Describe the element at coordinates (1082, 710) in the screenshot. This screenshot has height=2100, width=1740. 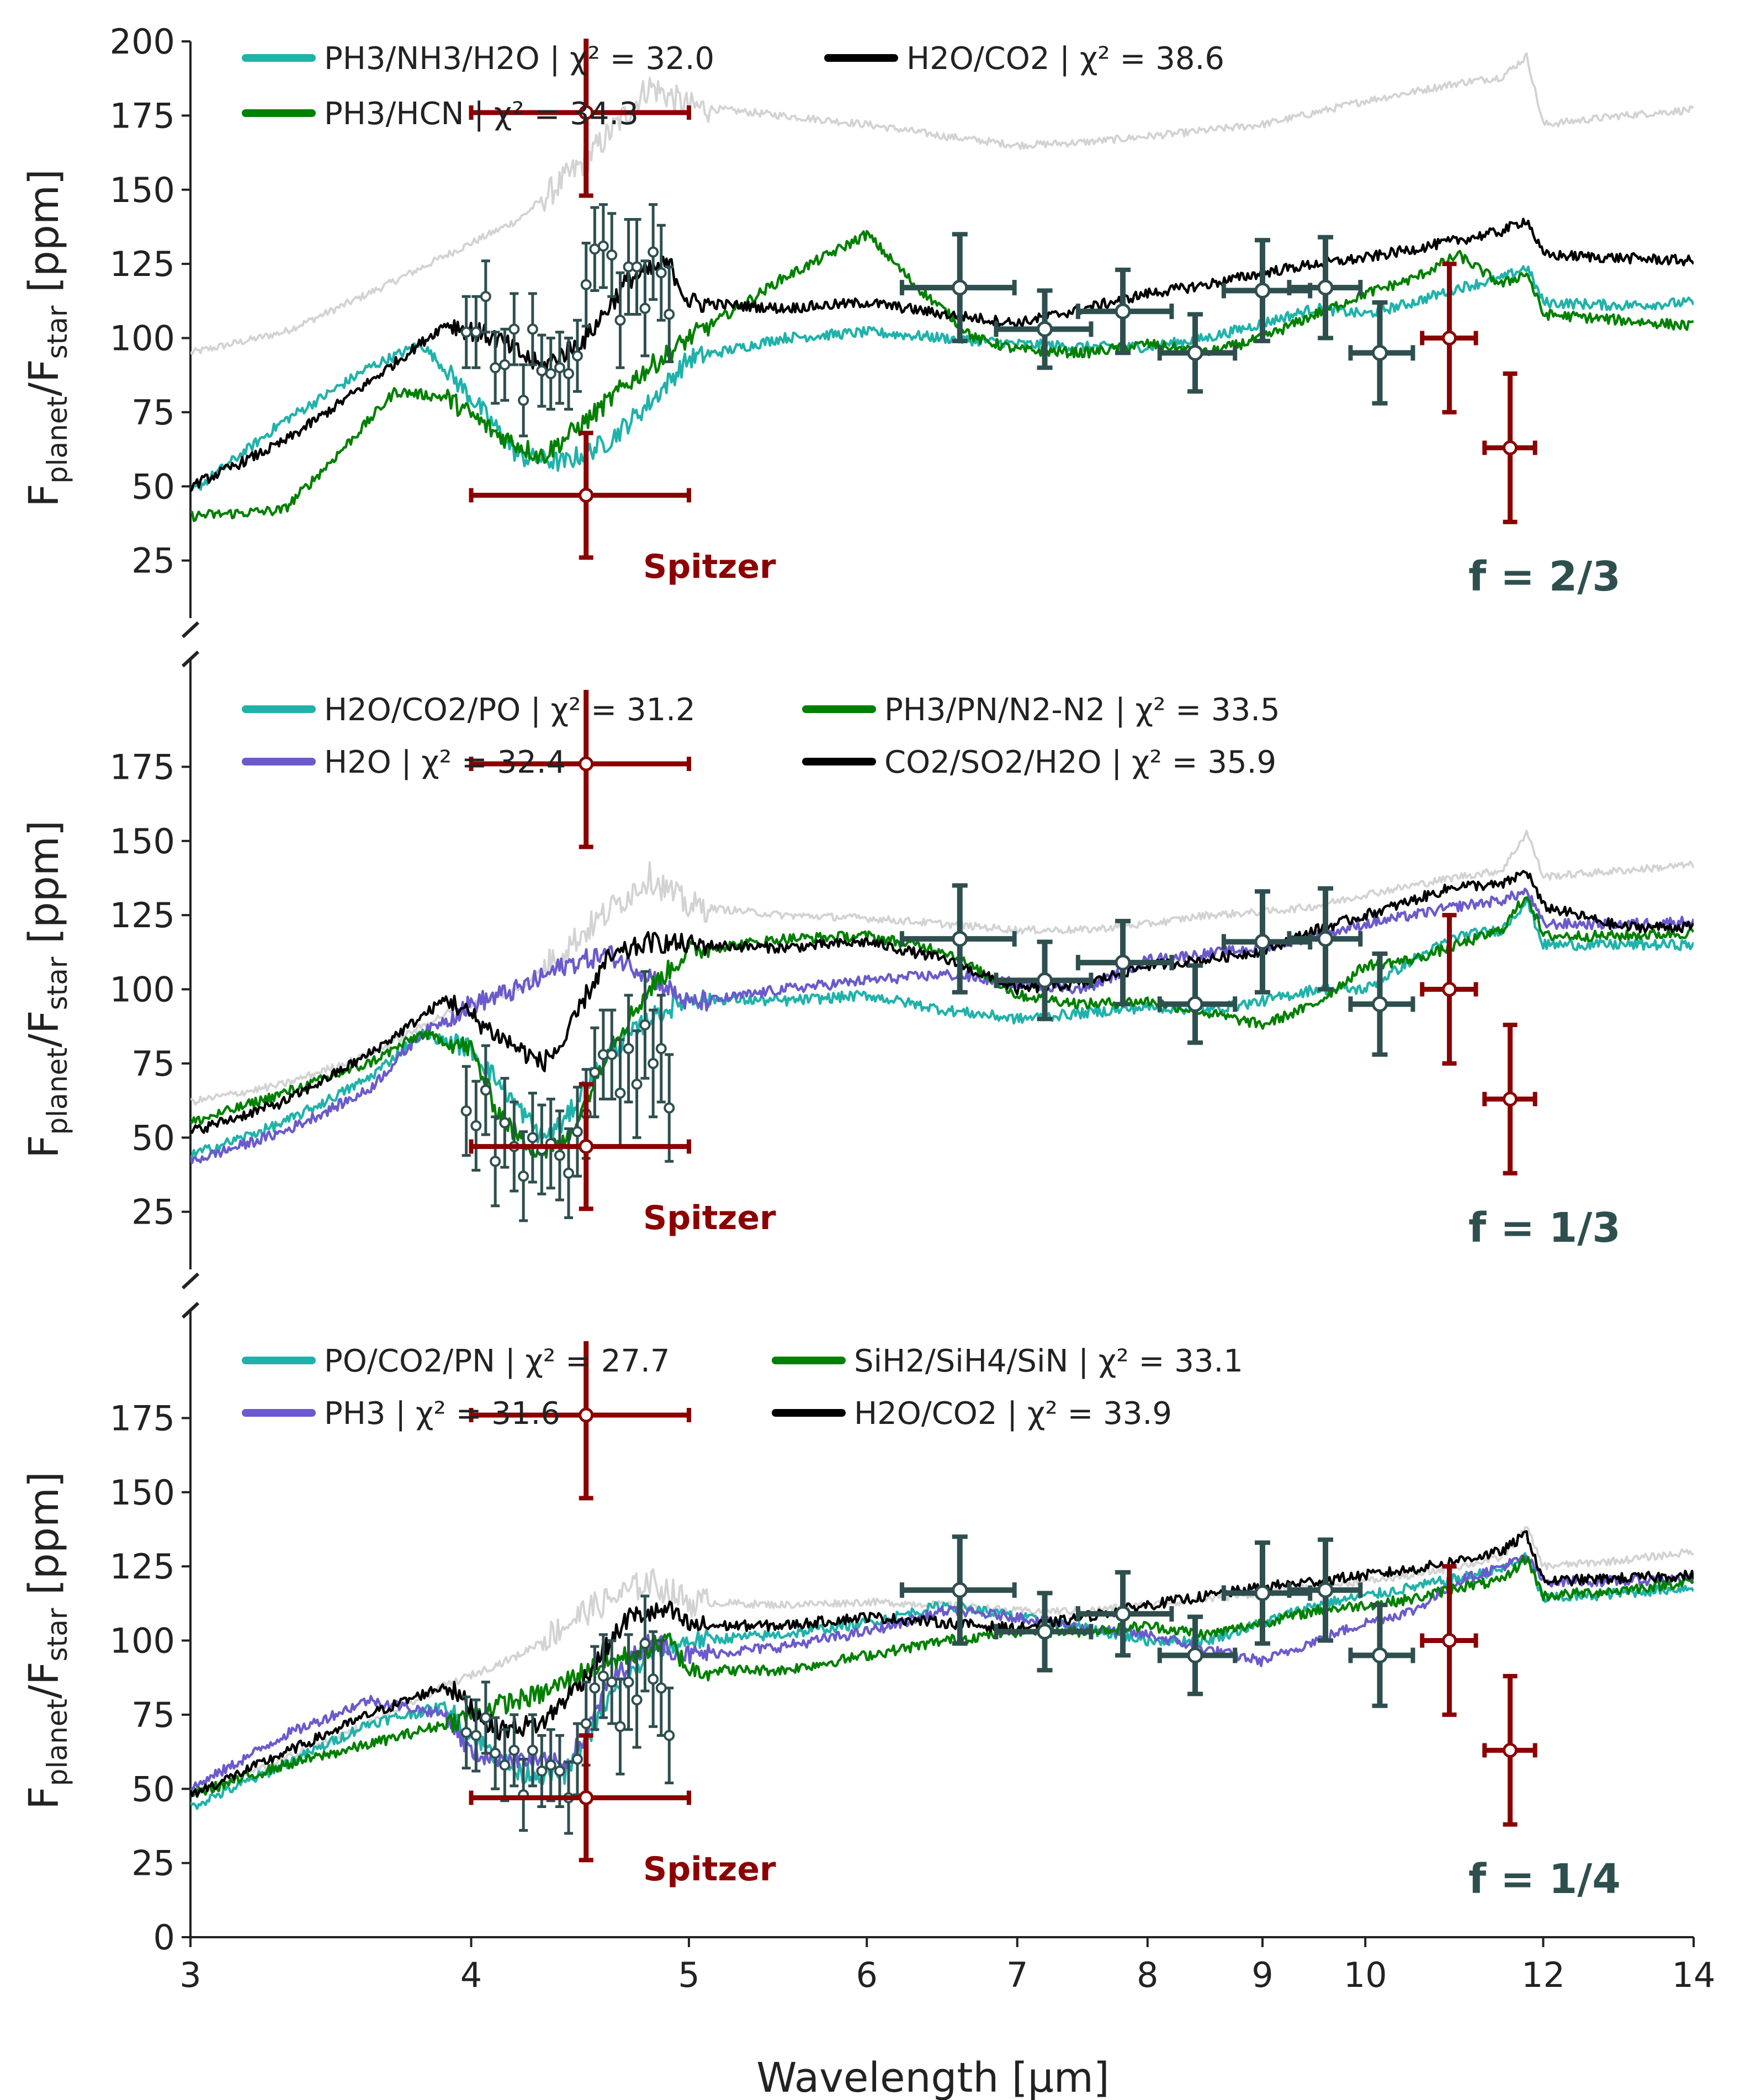
I see `legend-label: PH3/PN/N2-N2 | χ² = 33.5` at that location.